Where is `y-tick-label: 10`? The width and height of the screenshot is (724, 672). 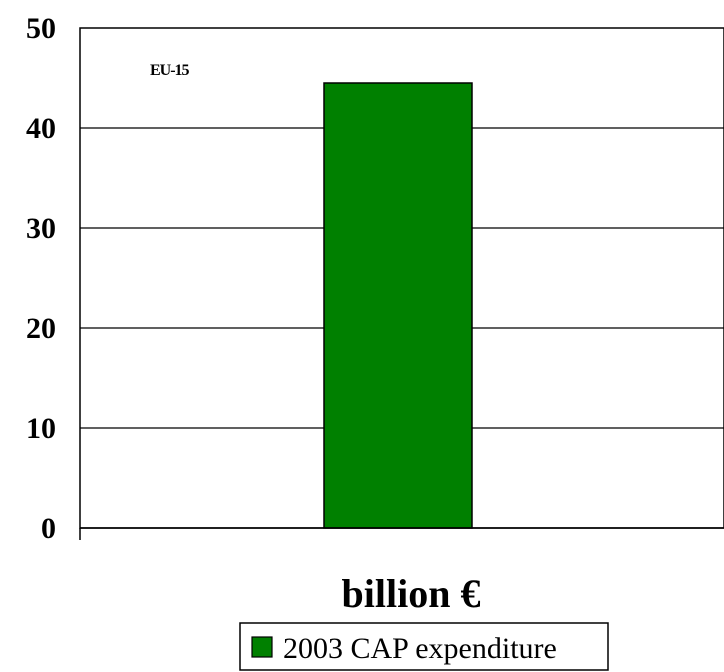
y-tick-label: 10 is located at coordinates (41, 428).